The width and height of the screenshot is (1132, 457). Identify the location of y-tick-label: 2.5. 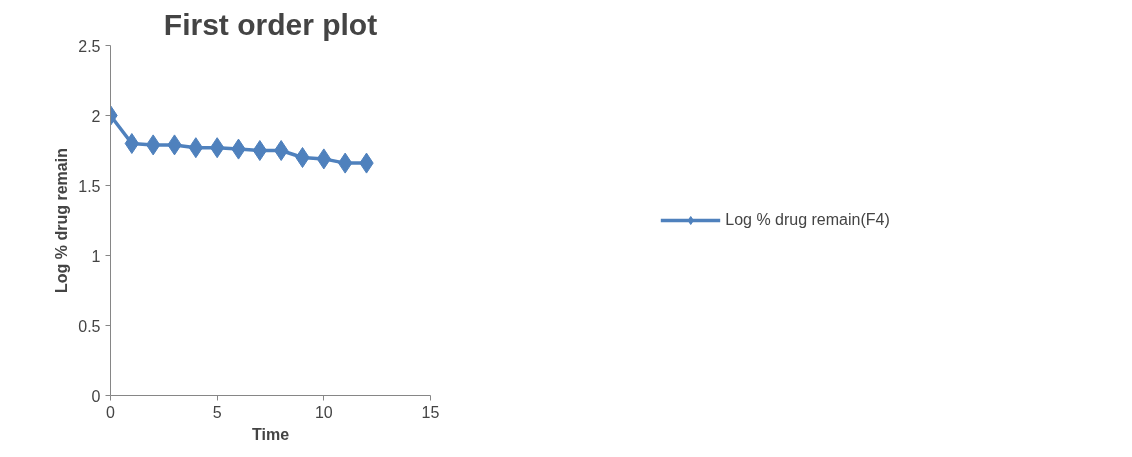
(89, 46).